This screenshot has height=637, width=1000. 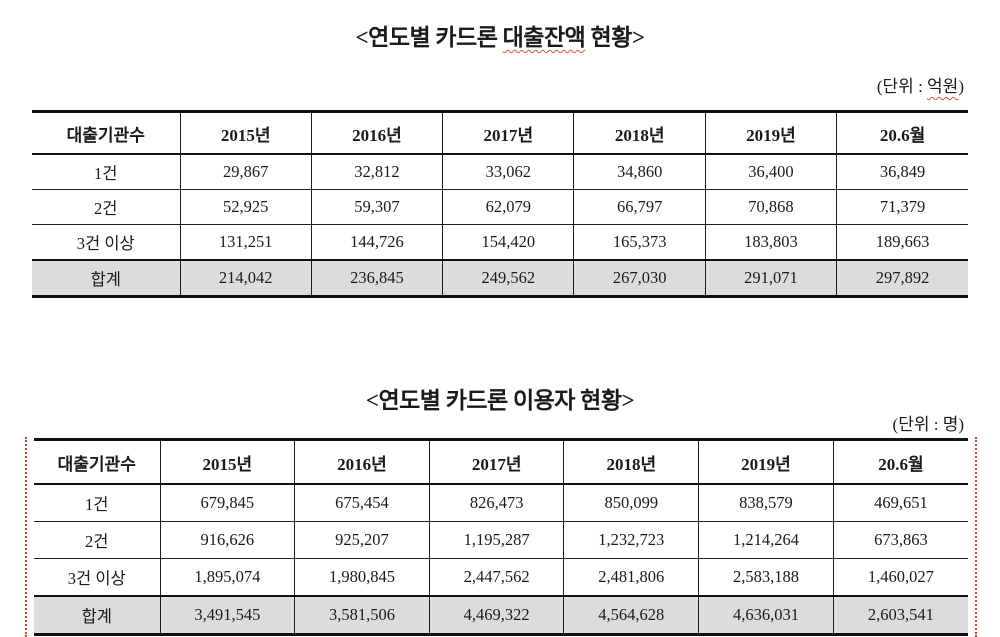 I want to click on loan-balance-table-title: <연도별 카드론 대출잔액 현황>, so click(x=500, y=35).